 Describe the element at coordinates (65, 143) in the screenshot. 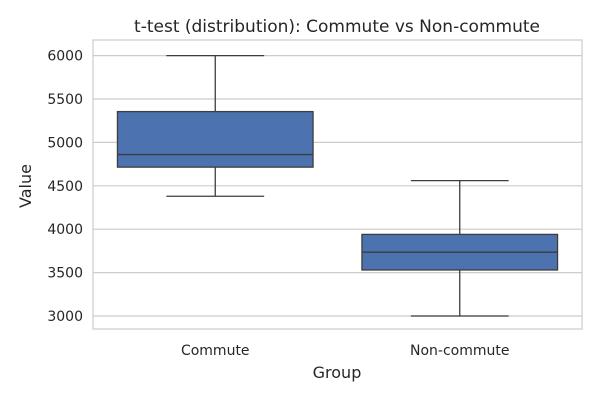

I see `y-tick-label: 5000` at that location.